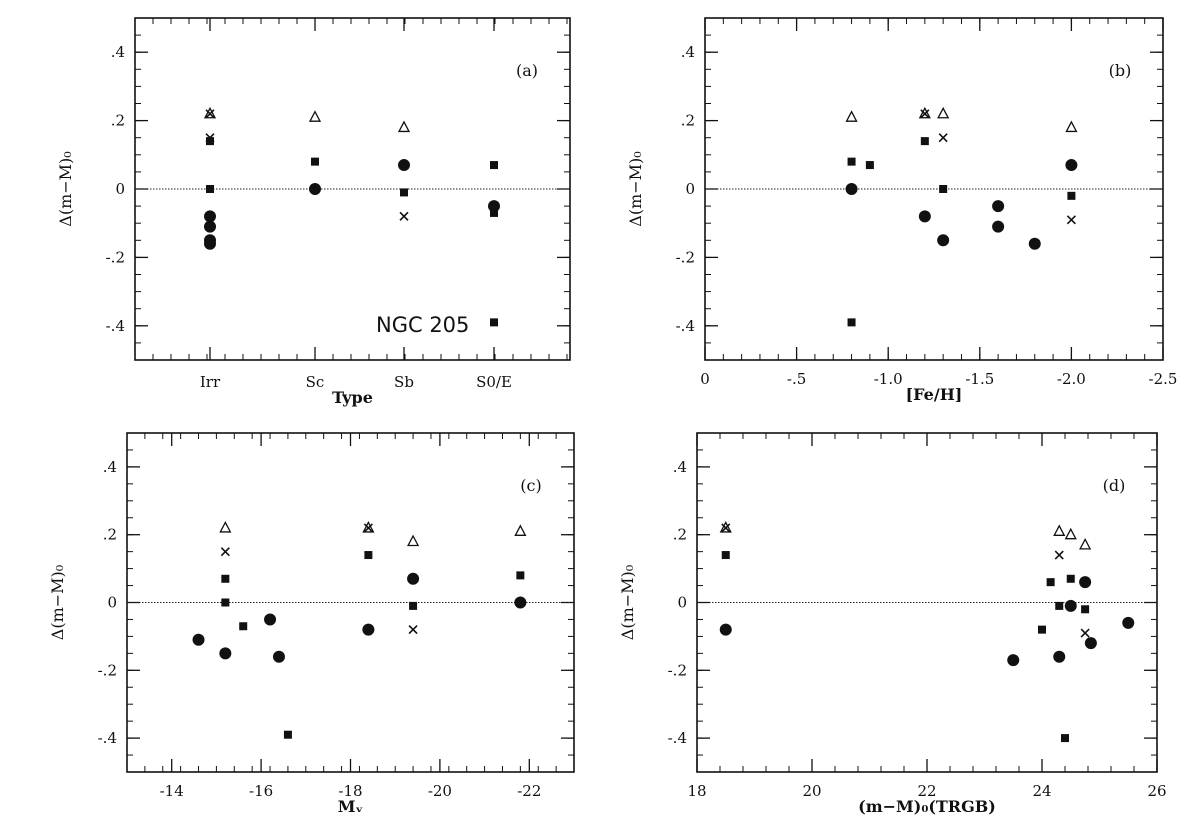 The image size is (1200, 830). I want to click on panel-d-x-axis-label: (m−M)₀(TRGB), so click(927, 806).